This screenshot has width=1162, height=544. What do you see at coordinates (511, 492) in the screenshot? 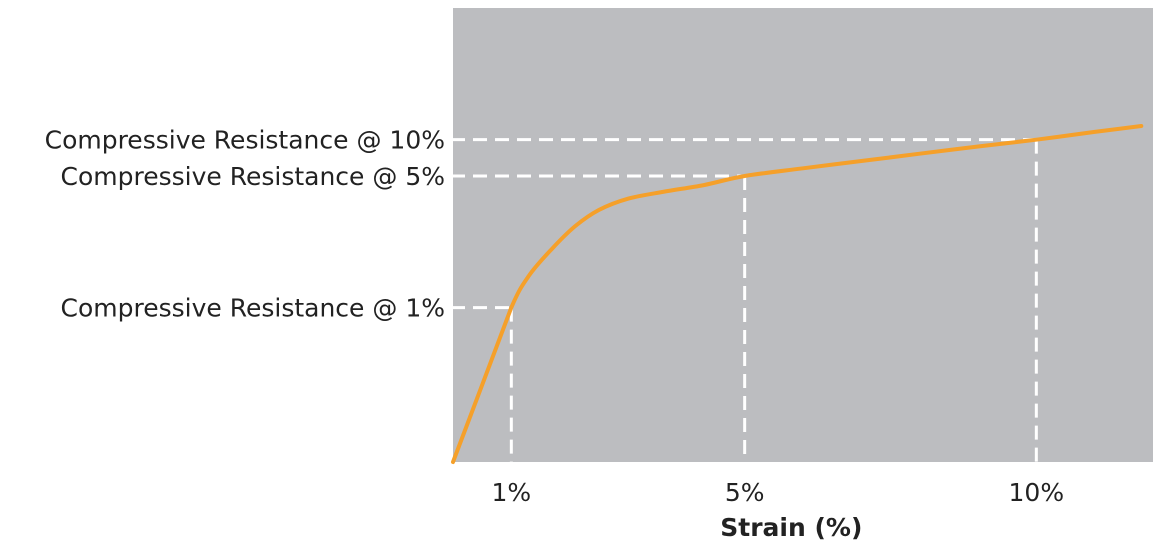
I see `x-tick-label: 1%` at bounding box center [511, 492].